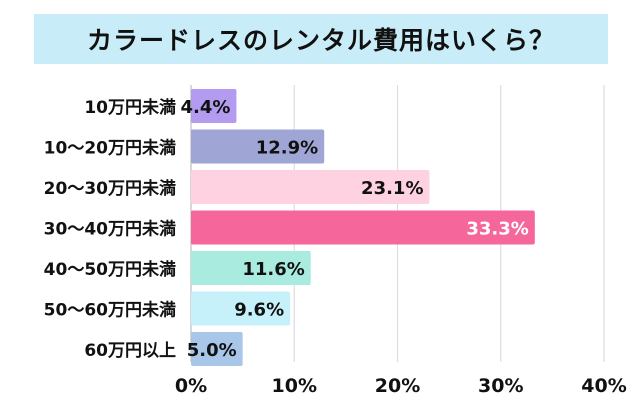 The width and height of the screenshot is (640, 409). I want to click on category-label-1: 10万円未満, so click(130, 107).